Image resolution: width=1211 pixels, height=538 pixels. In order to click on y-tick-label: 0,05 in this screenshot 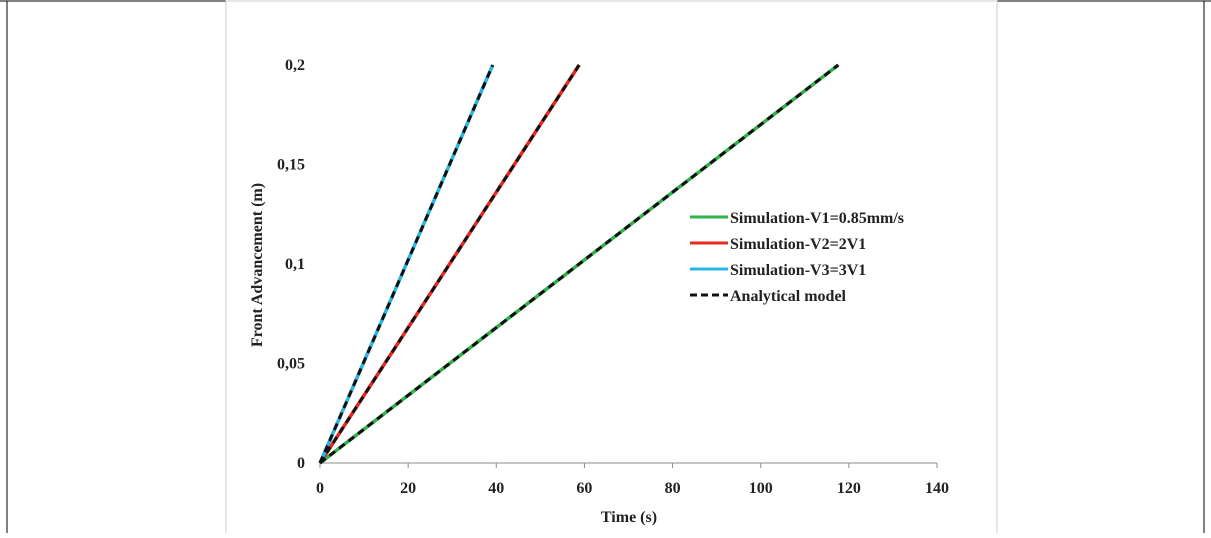, I will do `click(291, 364)`.